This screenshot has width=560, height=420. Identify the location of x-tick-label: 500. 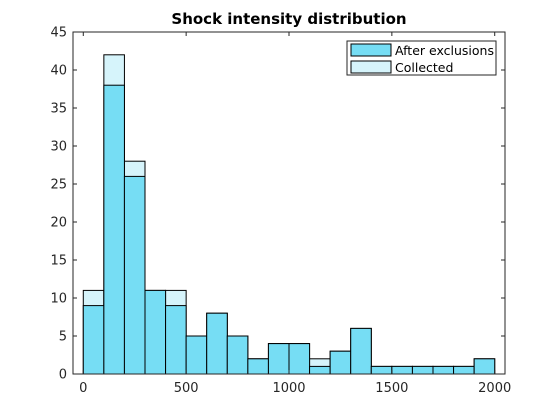
(186, 388).